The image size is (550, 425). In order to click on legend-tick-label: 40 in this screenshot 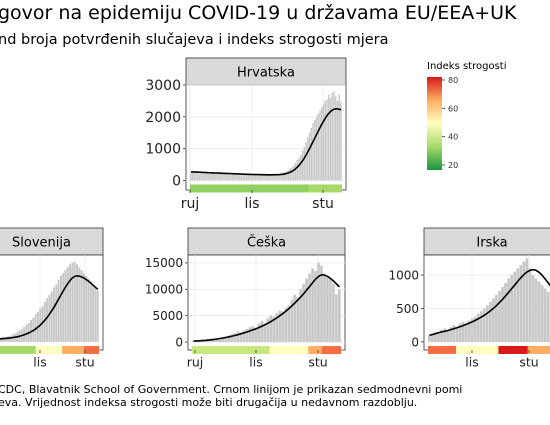, I will do `click(453, 137)`.